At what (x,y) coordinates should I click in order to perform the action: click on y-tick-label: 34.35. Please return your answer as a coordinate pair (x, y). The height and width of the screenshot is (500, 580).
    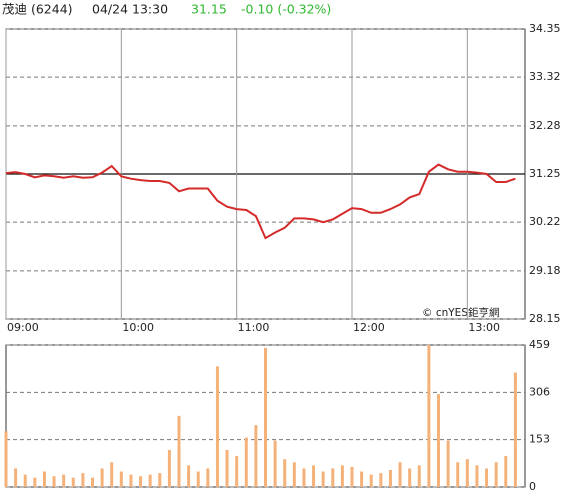
    Looking at the image, I should click on (545, 28).